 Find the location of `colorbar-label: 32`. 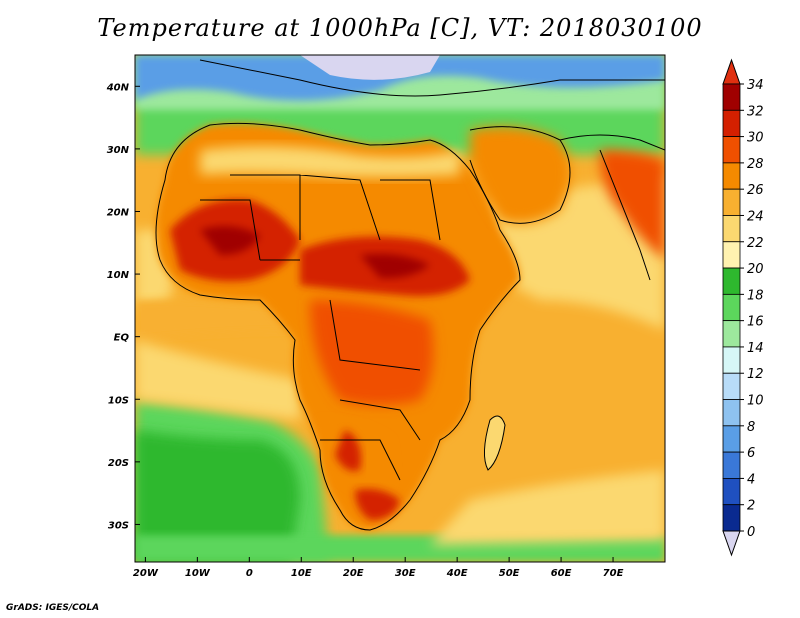

colorbar-label: 32 is located at coordinates (755, 111).